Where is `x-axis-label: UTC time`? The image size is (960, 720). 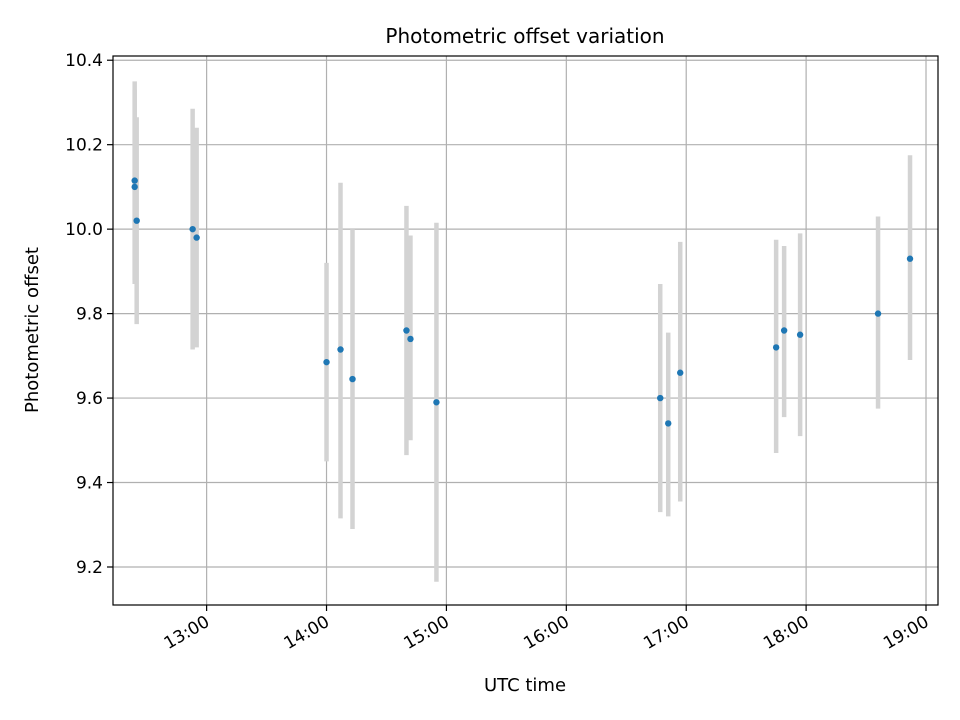
x-axis-label: UTC time is located at coordinates (525, 685).